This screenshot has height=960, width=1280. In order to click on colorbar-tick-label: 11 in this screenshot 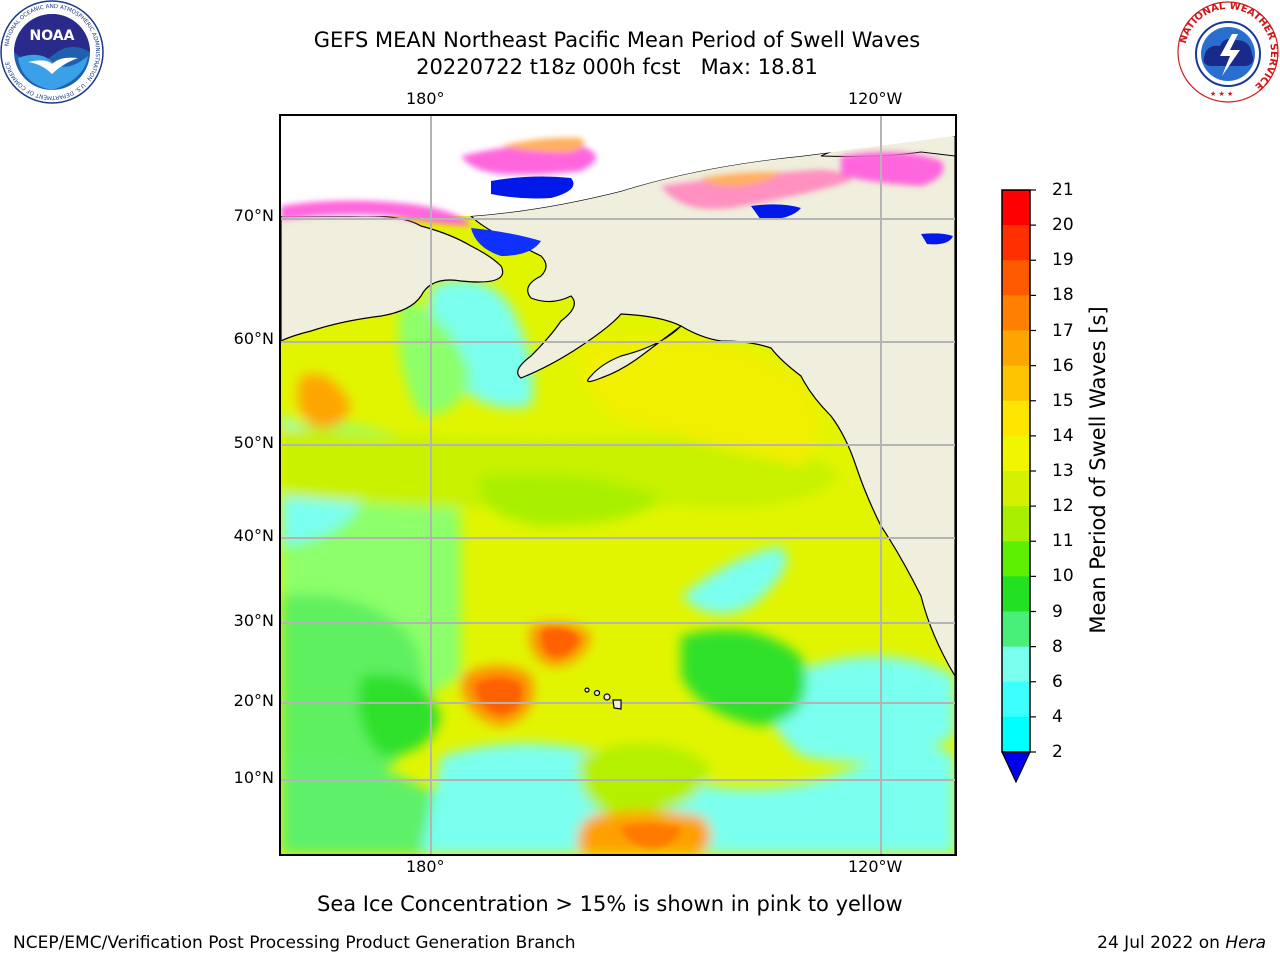, I will do `click(1063, 541)`.